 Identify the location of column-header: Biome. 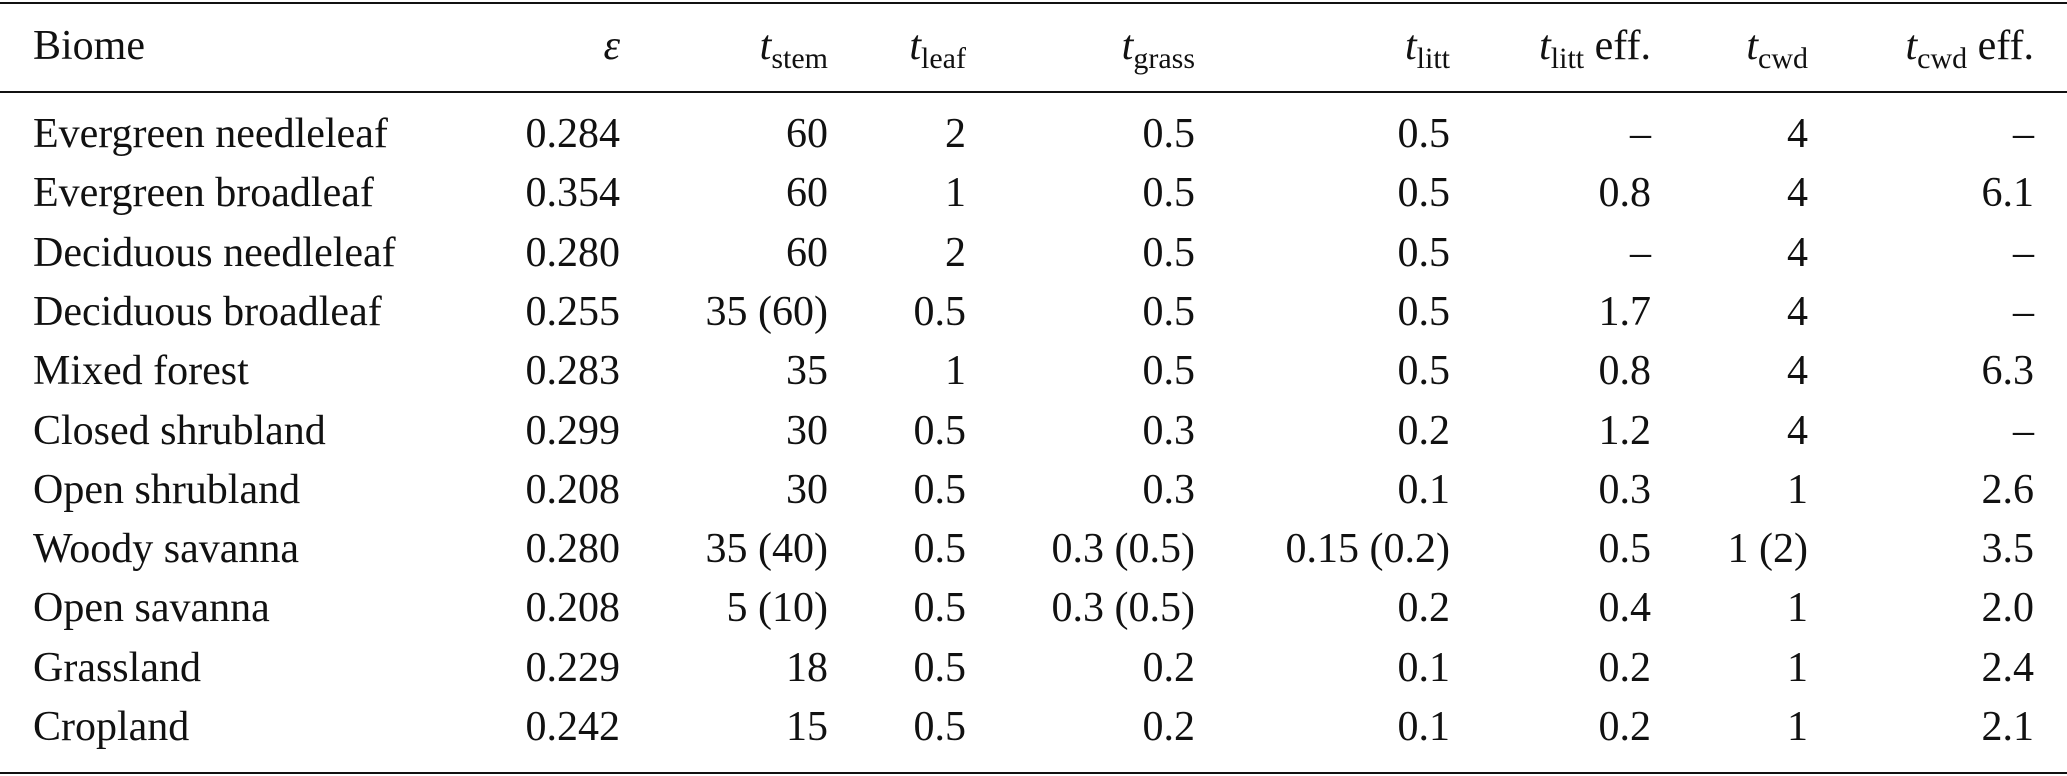
(89, 46).